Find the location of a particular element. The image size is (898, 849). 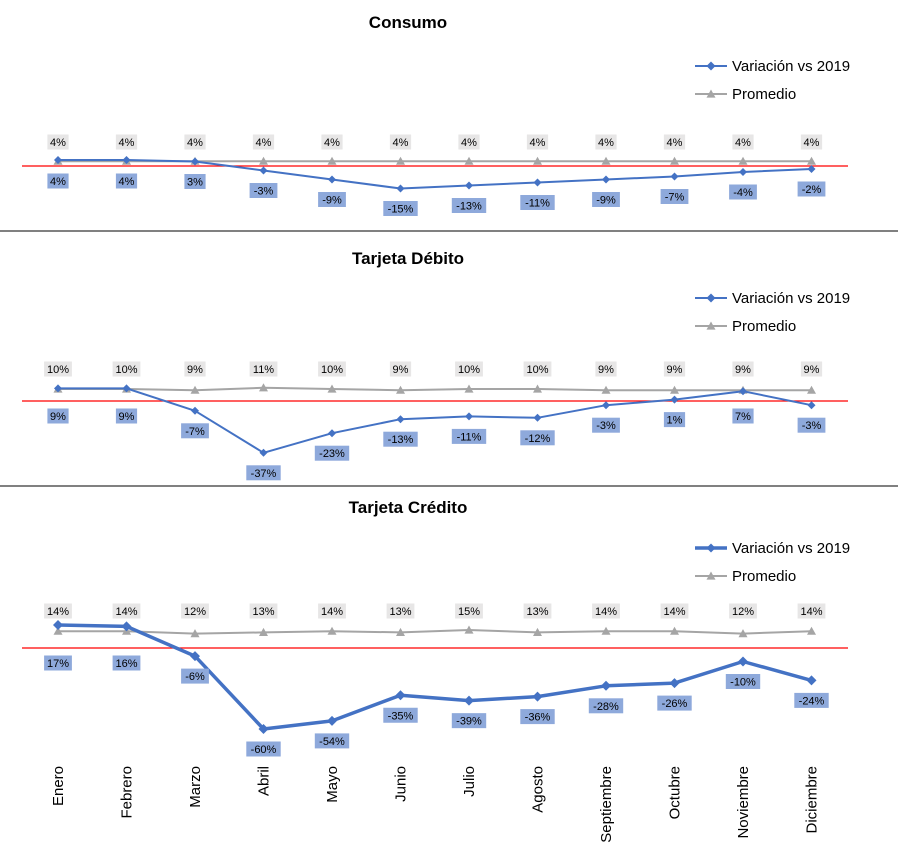

chart3-average-label: 15% is located at coordinates (469, 612).